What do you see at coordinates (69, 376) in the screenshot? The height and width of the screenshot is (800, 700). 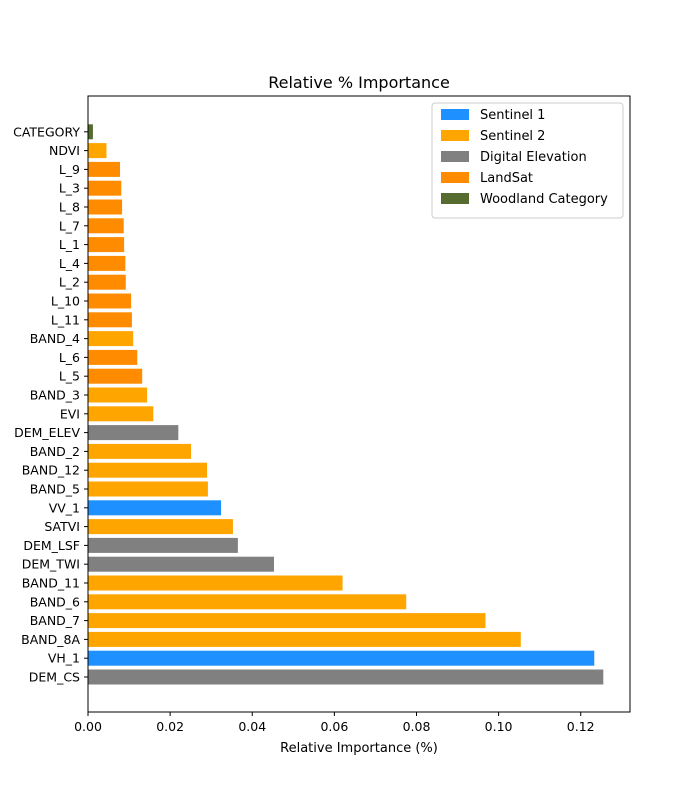 I see `y-tick-label: L_5` at bounding box center [69, 376].